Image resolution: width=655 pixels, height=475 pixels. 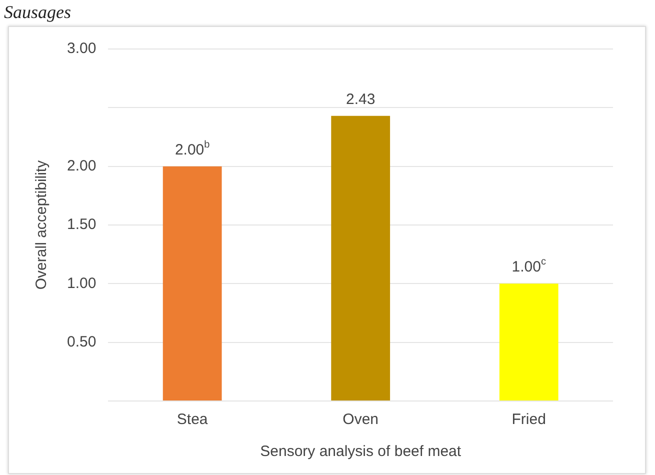 I want to click on x-tick-label: Stea, so click(x=192, y=419).